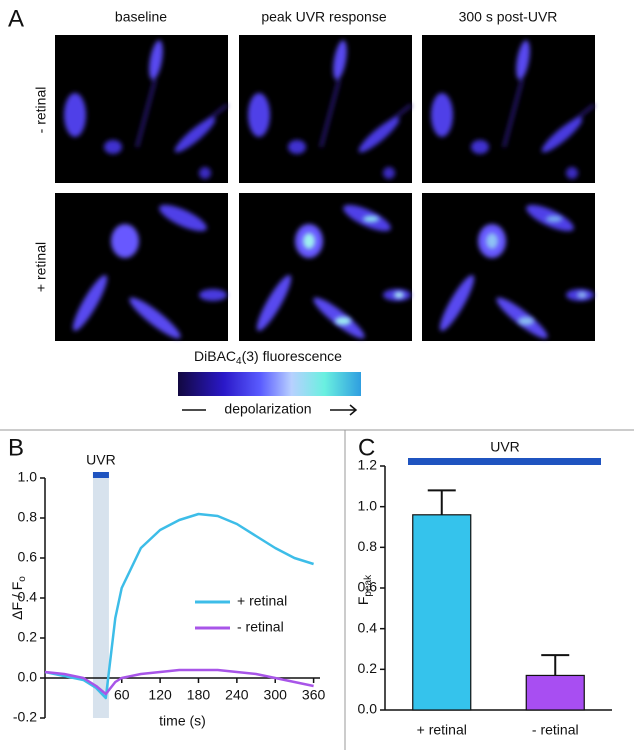 The height and width of the screenshot is (750, 634). What do you see at coordinates (16, 18) in the screenshot?
I see `panel-label: A` at bounding box center [16, 18].